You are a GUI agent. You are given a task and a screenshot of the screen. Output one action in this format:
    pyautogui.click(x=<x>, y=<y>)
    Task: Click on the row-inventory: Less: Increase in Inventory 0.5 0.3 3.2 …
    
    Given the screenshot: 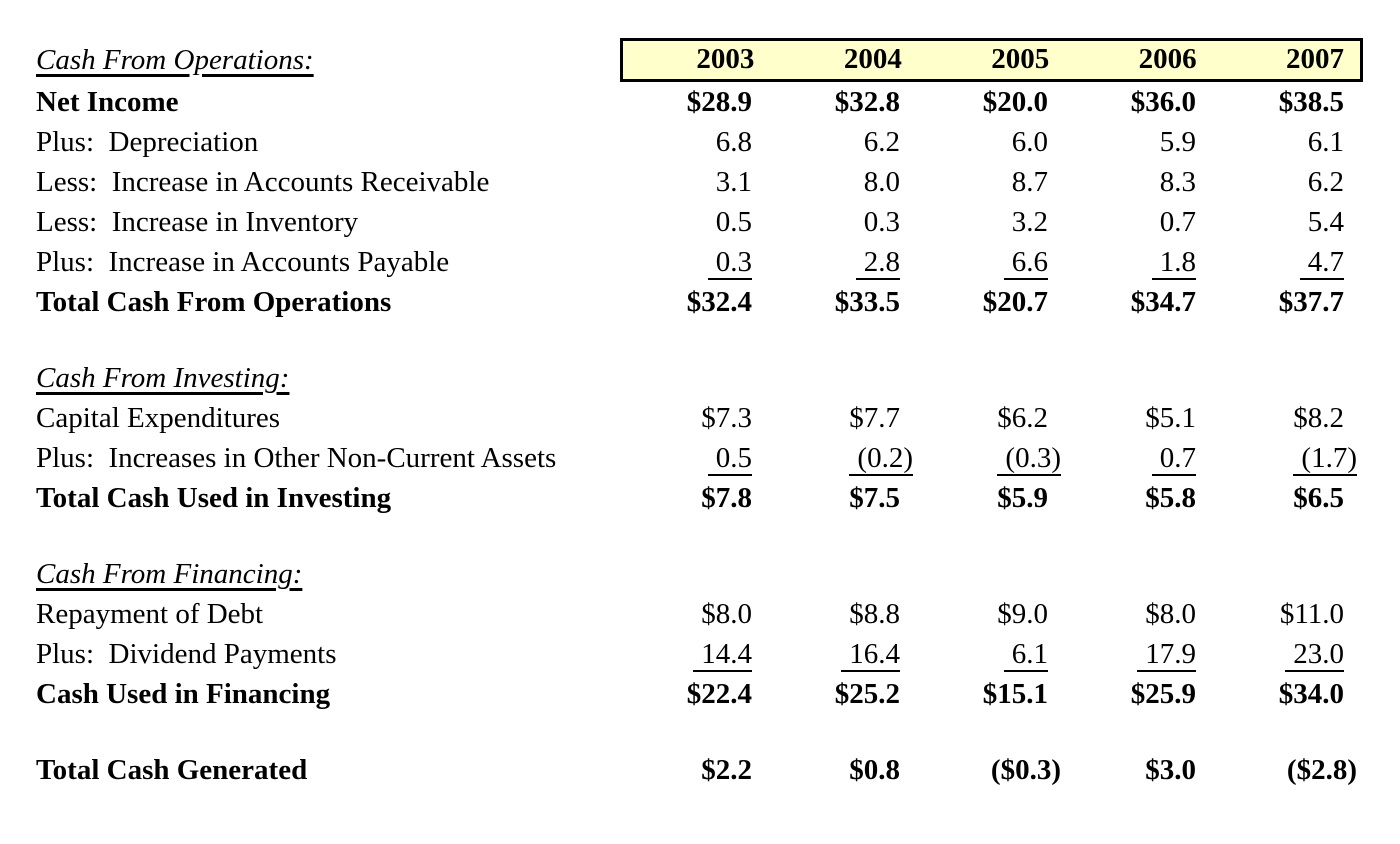 What is the action you would take?
    pyautogui.click(x=701, y=222)
    